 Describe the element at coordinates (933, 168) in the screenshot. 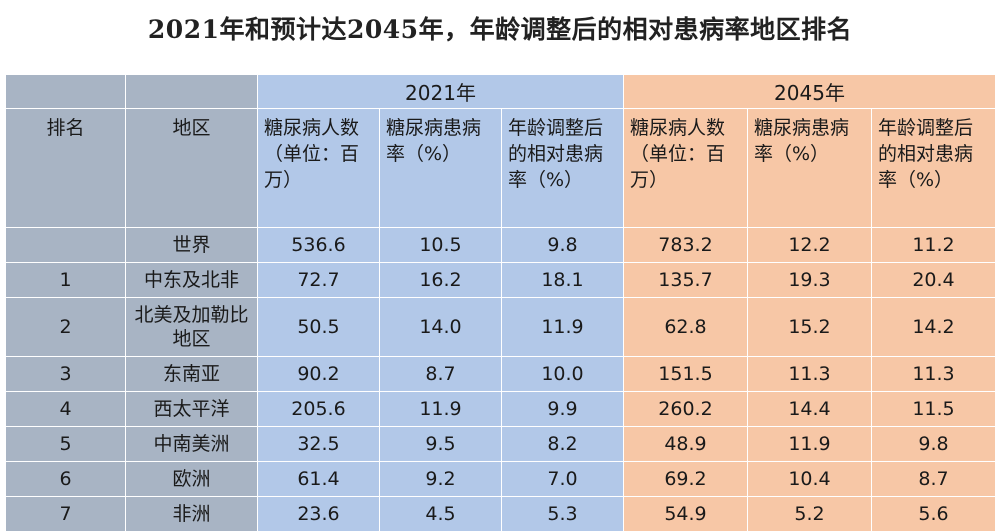

I see `header-2045-adjusted: 年龄调整后的相对患病率（%）` at that location.